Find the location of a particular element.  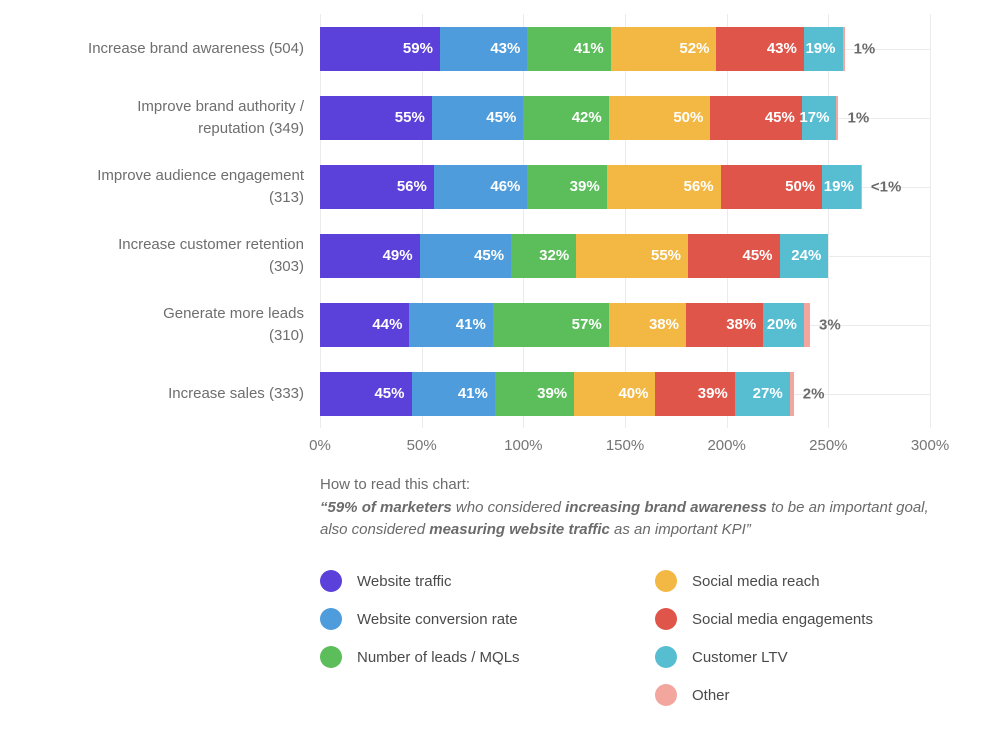

quote-text-6: as an important KPI” is located at coordinates (680, 529).